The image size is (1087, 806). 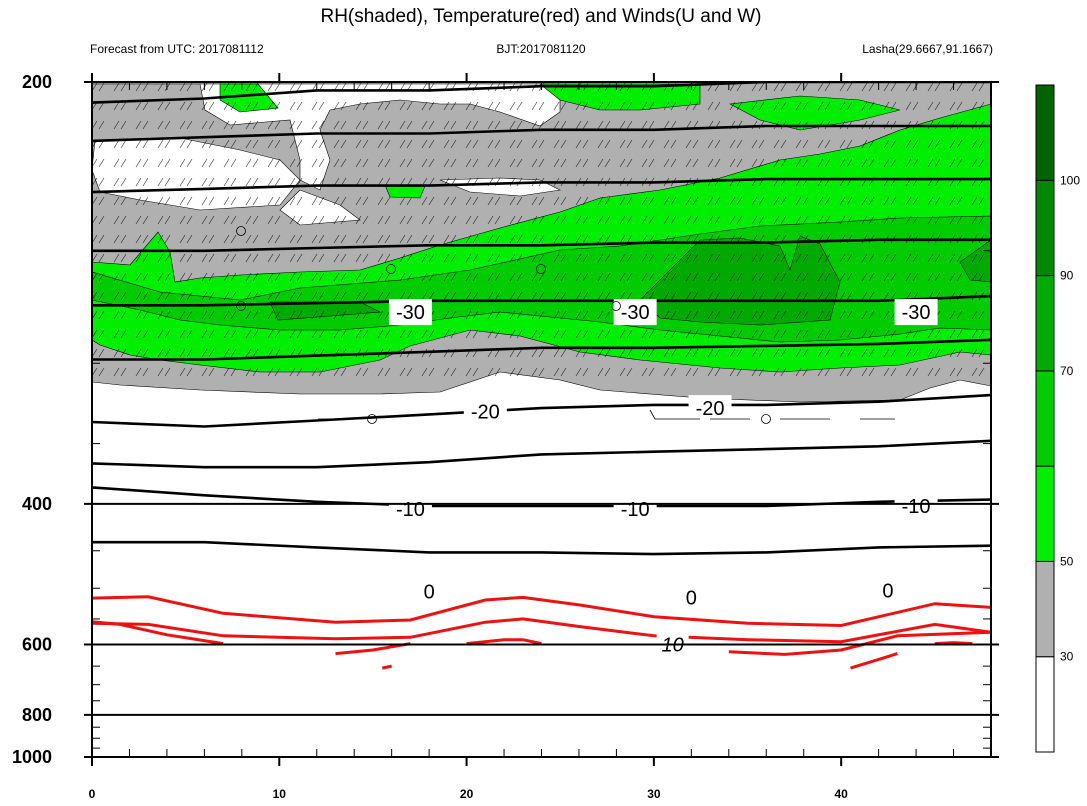 I want to click on y-tick-label: 1000, so click(x=32, y=757).